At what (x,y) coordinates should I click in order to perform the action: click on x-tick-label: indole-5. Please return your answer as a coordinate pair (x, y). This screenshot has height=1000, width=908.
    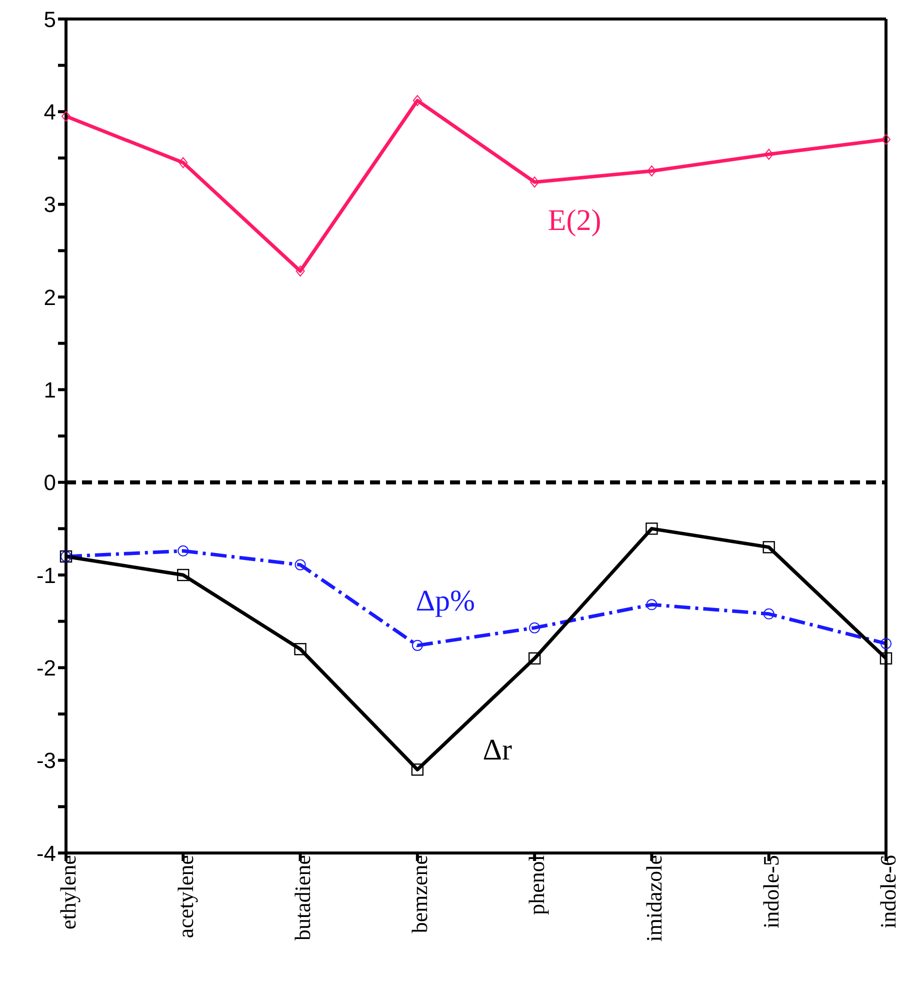
    Looking at the image, I should click on (771, 891).